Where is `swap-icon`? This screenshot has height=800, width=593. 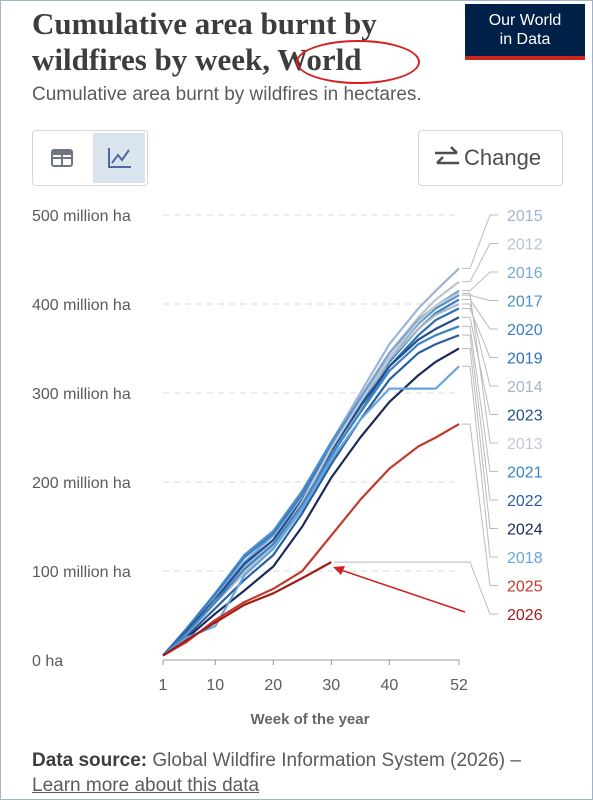 swap-icon is located at coordinates (447, 155).